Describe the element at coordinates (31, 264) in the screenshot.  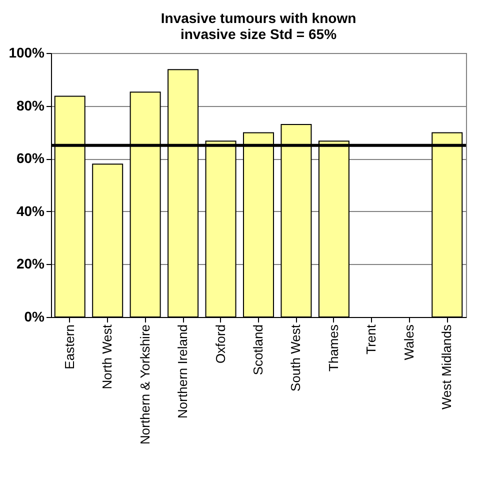
I see `y-tick-label: 20%` at that location.